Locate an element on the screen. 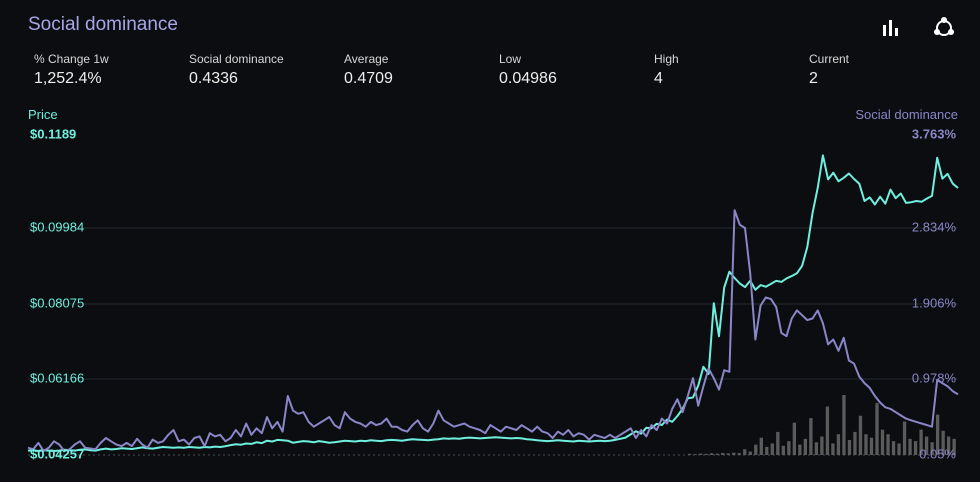  left-axis-tick-label: $0.1189 is located at coordinates (53, 133).